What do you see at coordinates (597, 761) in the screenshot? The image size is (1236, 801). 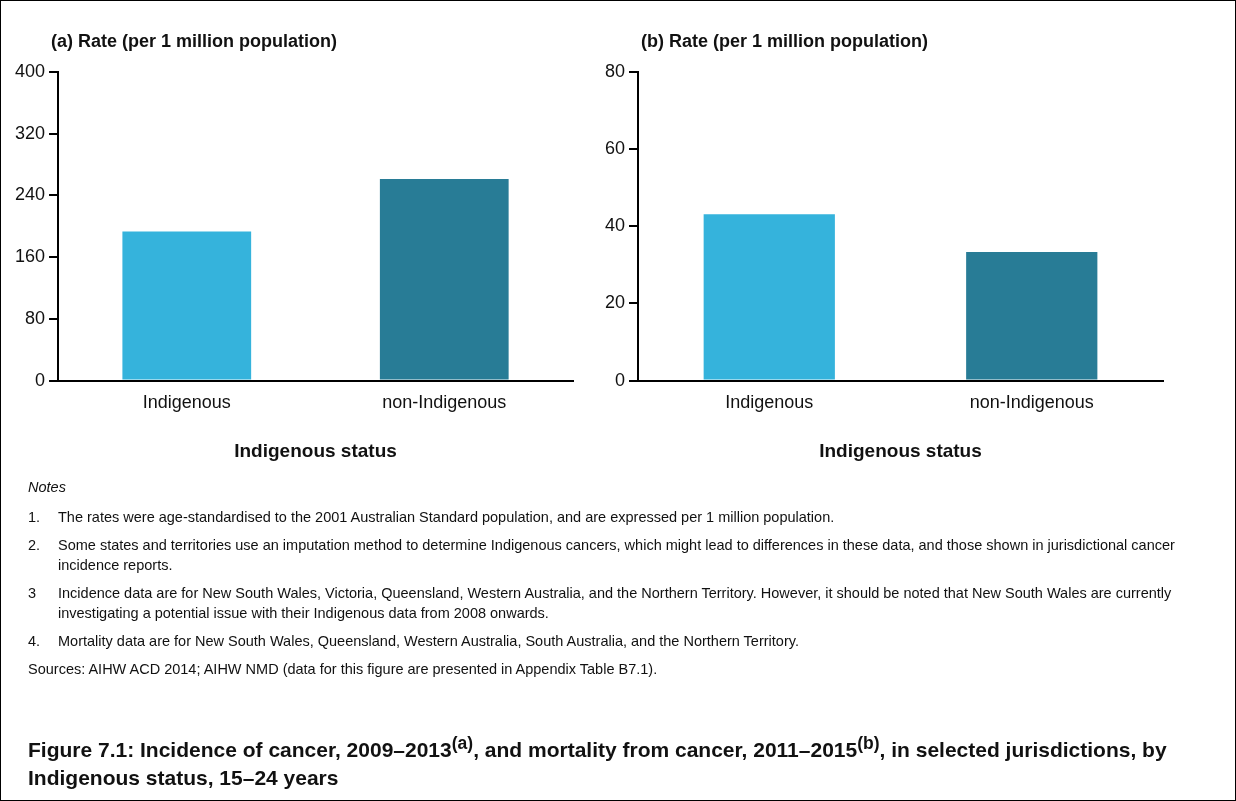 I see `chart-title: Figure 7.1: Incidence of cancer, 2009–2013$^{(a)}$, and mortality from cancer, 2011–2015$^{(b)}$, in selected jurisdictions, by Indigenous status, 15–24 years` at bounding box center [597, 761].